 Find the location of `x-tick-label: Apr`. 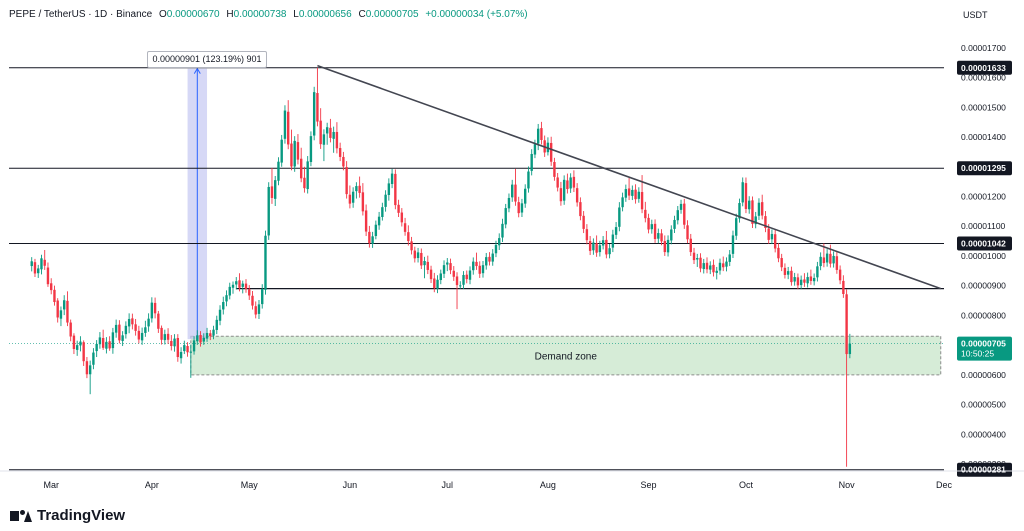

x-tick-label: Apr is located at coordinates (152, 485).